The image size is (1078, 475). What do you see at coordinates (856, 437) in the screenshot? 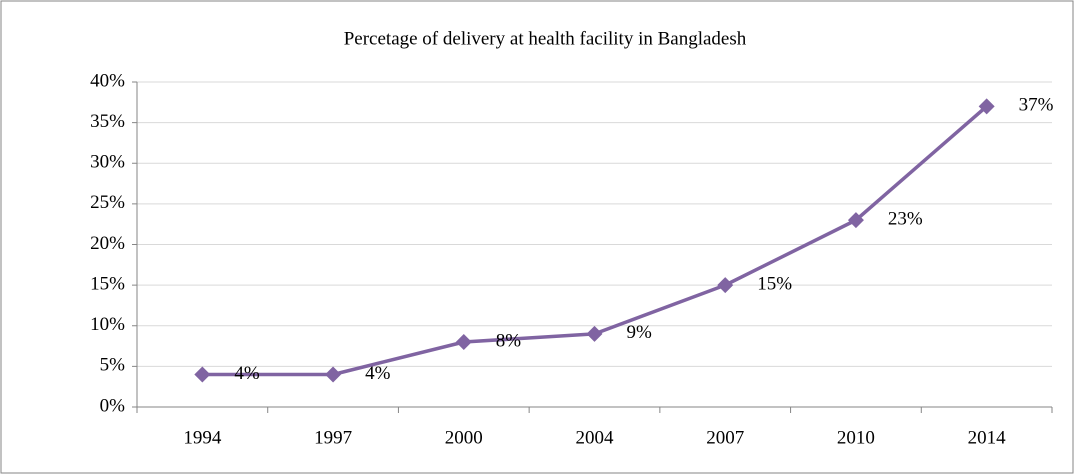
I see `x-tick-label: 2010` at bounding box center [856, 437].